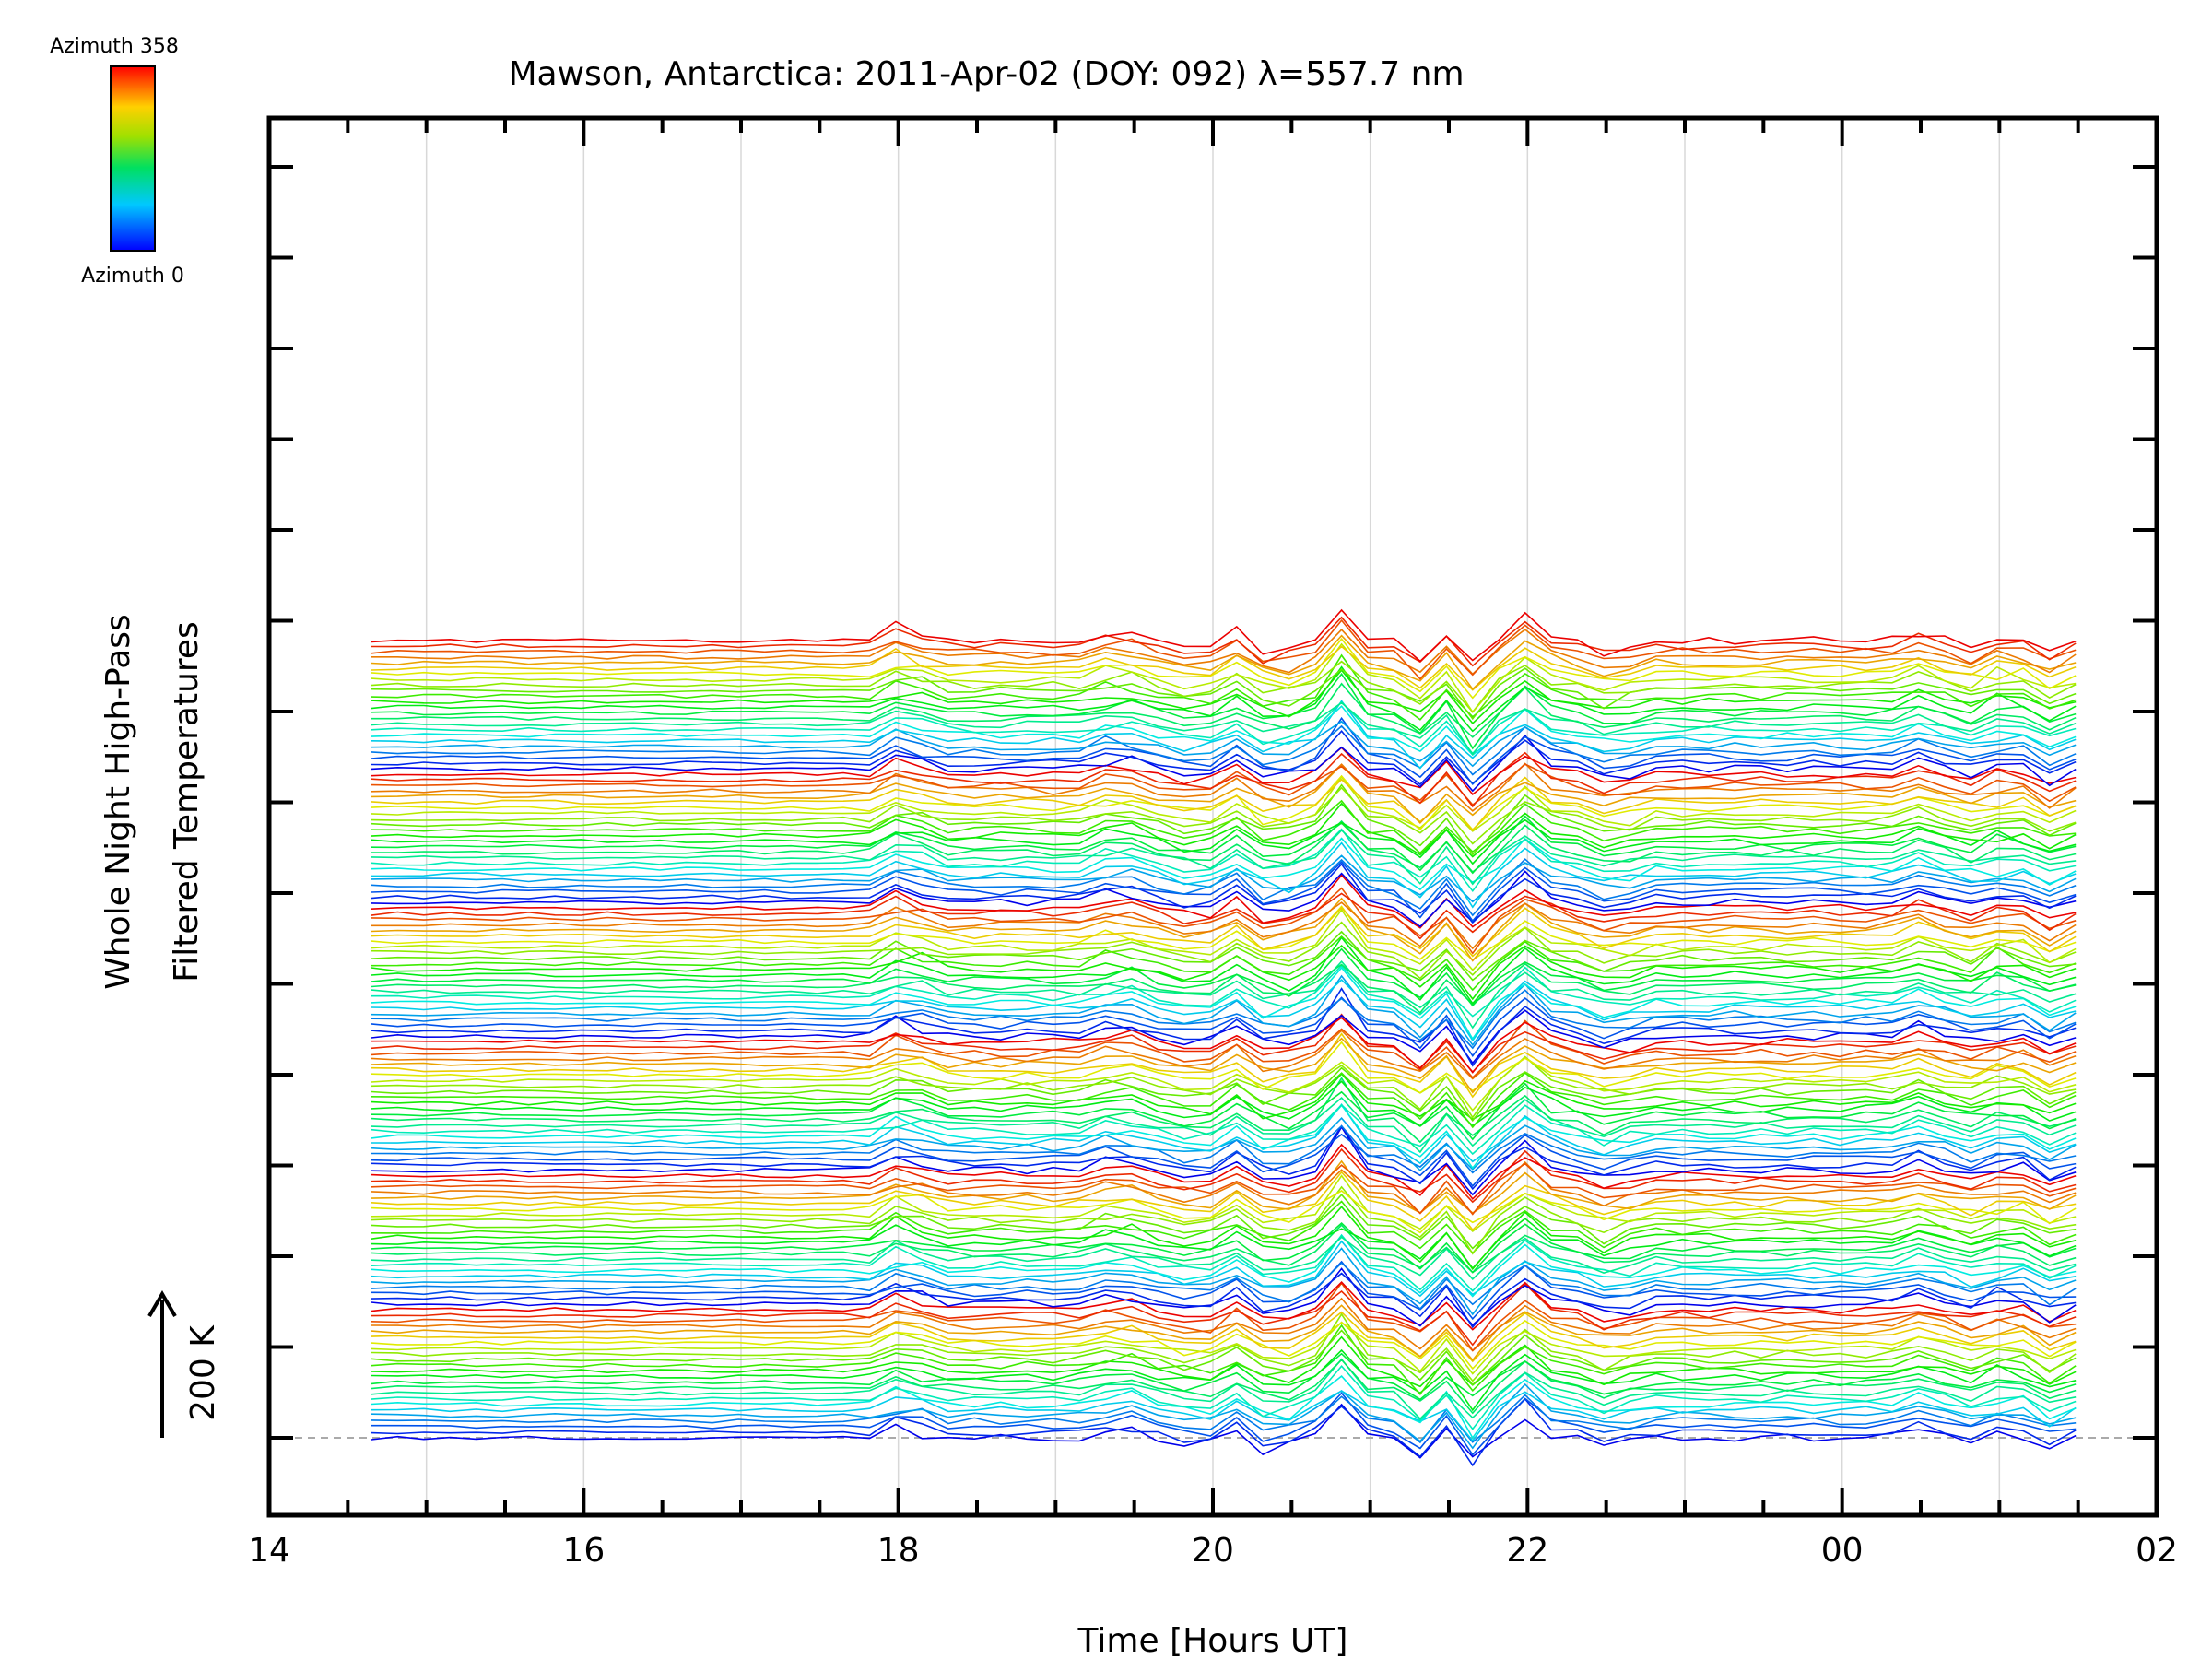 This screenshot has height=1659, width=2212. What do you see at coordinates (133, 158) in the screenshot?
I see `colorbar-gradient` at bounding box center [133, 158].